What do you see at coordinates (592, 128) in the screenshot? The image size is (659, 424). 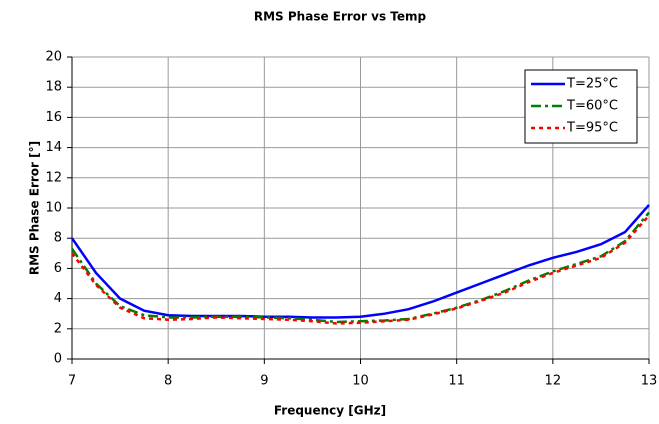 I see `legend-label: T=95°C` at bounding box center [592, 128].